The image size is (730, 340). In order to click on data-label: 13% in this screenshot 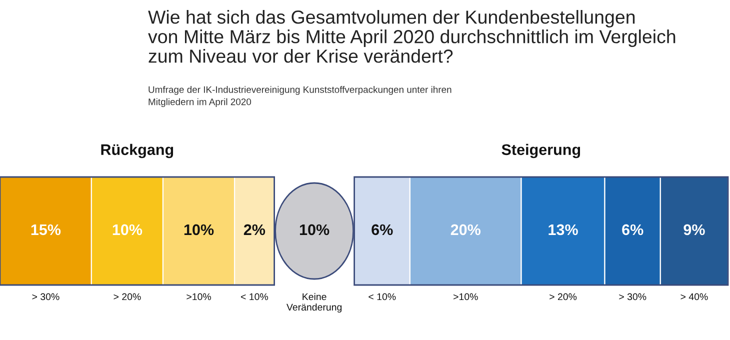, I will do `click(563, 230)`.